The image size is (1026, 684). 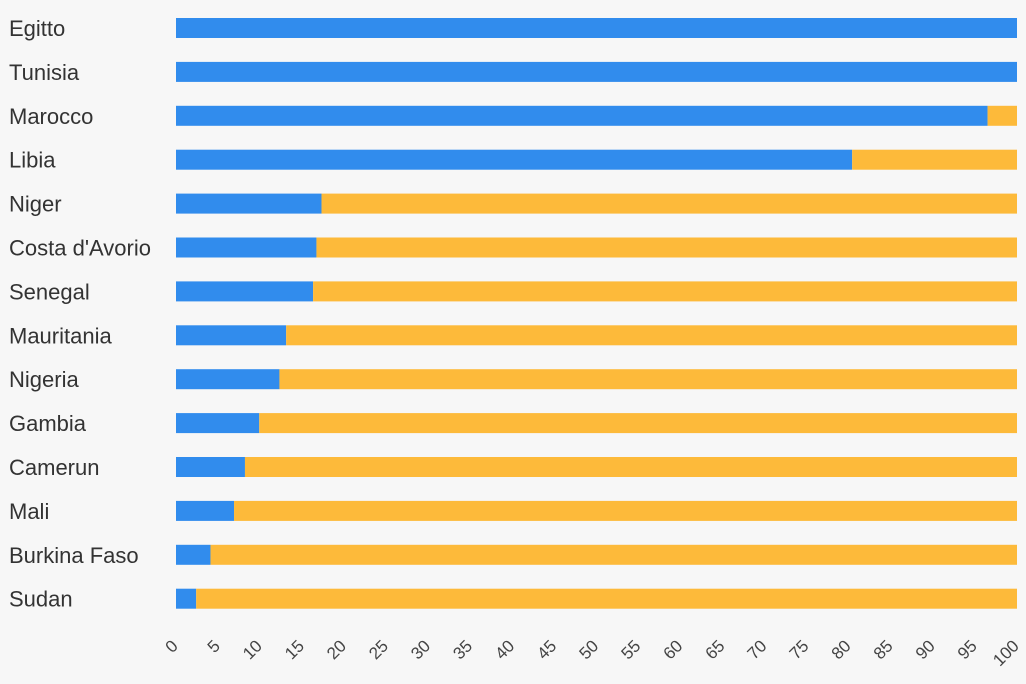 I want to click on x-tick-label: 75, so click(x=799, y=649).